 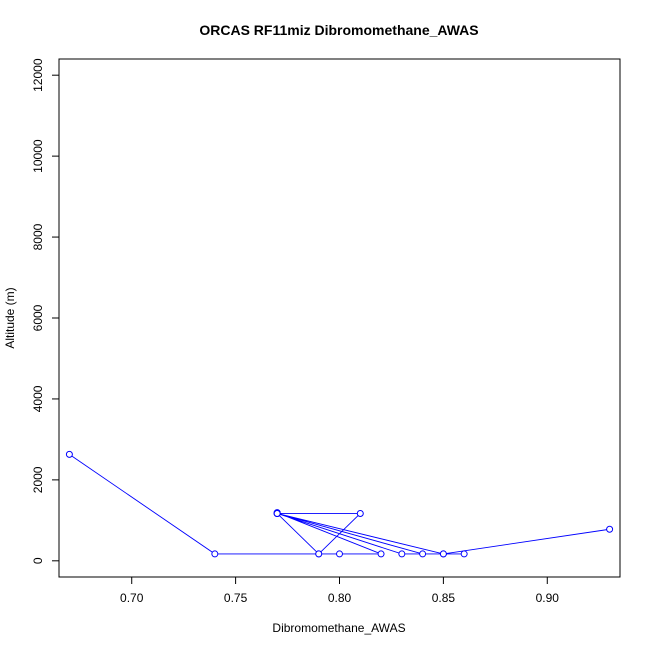 What do you see at coordinates (132, 598) in the screenshot?
I see `x-tick-label: 0.70` at bounding box center [132, 598].